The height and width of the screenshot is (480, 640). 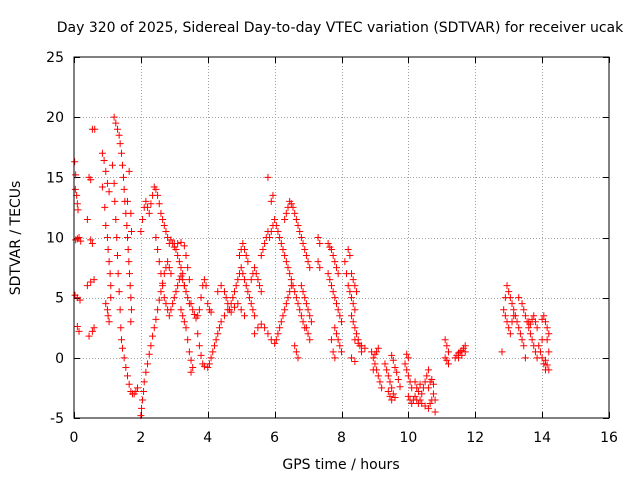 What do you see at coordinates (344, 438) in the screenshot?
I see `x-tick-labels: 0 2 4 6 8 10 12 14 16` at bounding box center [344, 438].